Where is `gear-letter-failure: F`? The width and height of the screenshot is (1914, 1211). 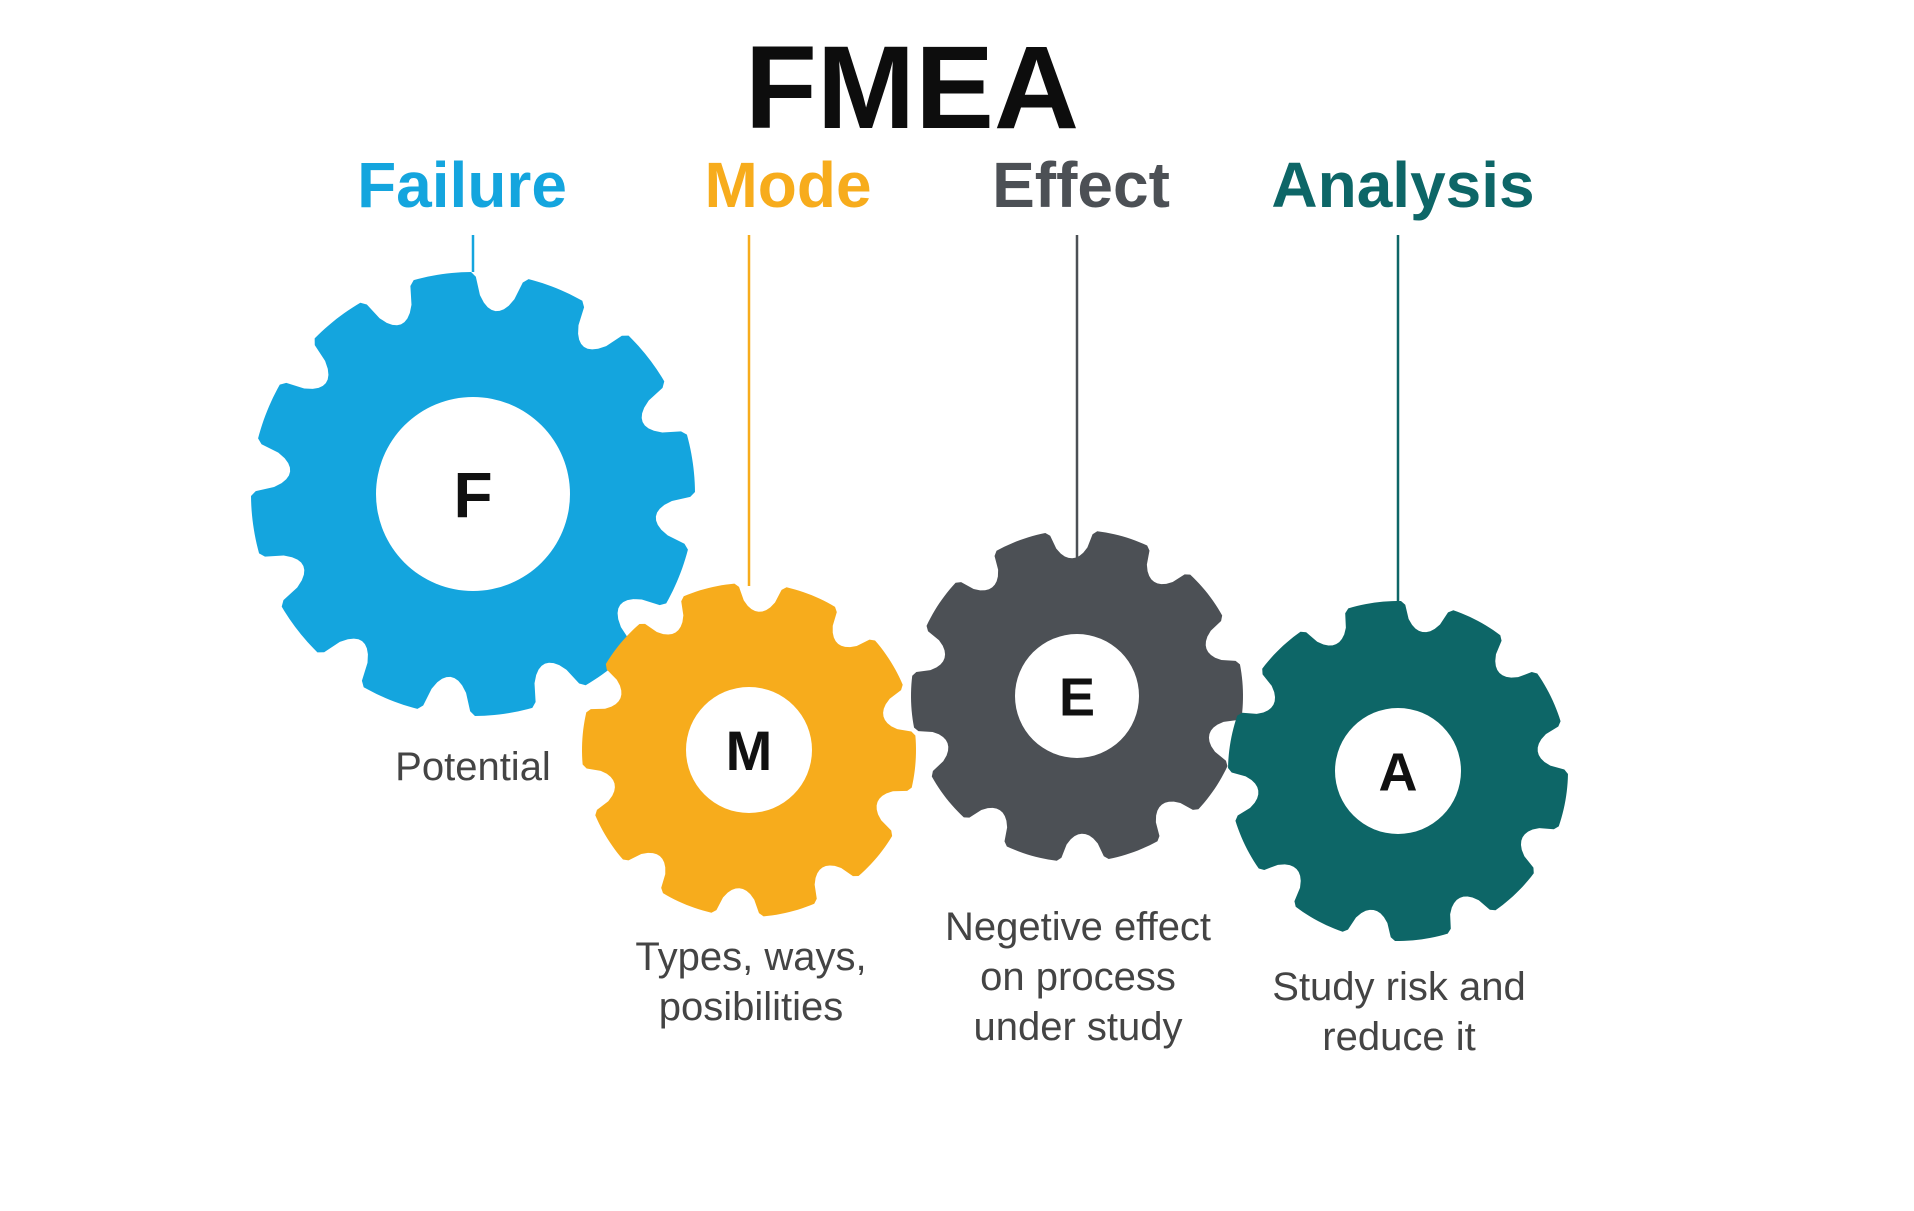
gear-letter-failure: F is located at coordinates (472, 495).